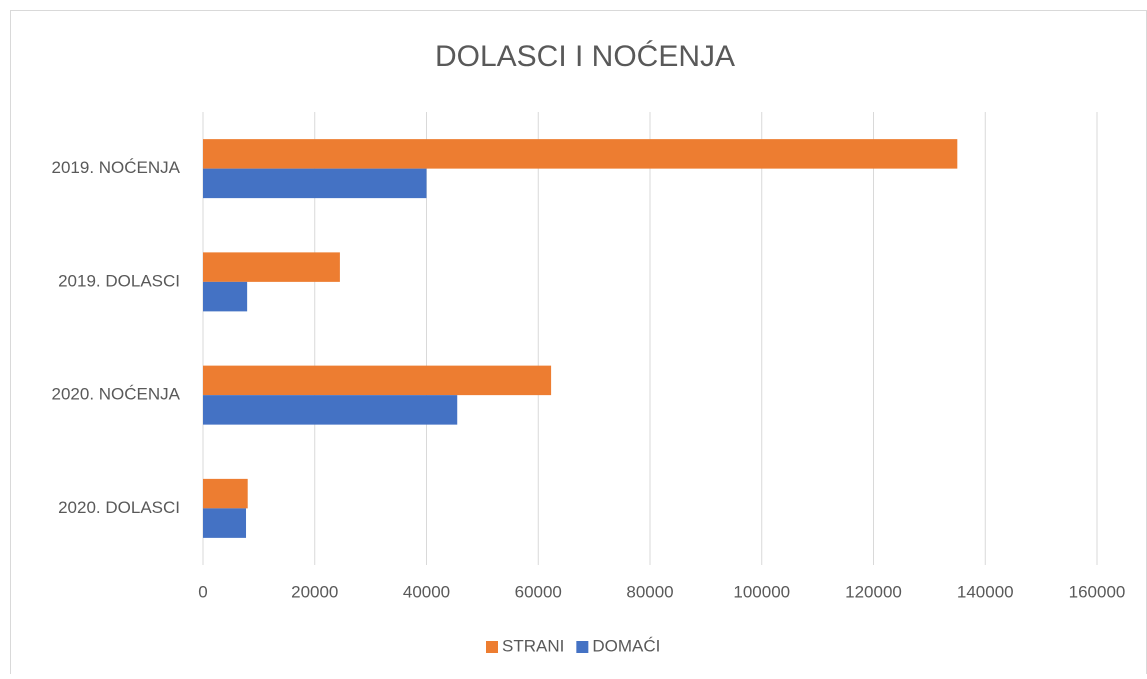 The width and height of the screenshot is (1147, 679). I want to click on legend-label: STRANI, so click(533, 645).